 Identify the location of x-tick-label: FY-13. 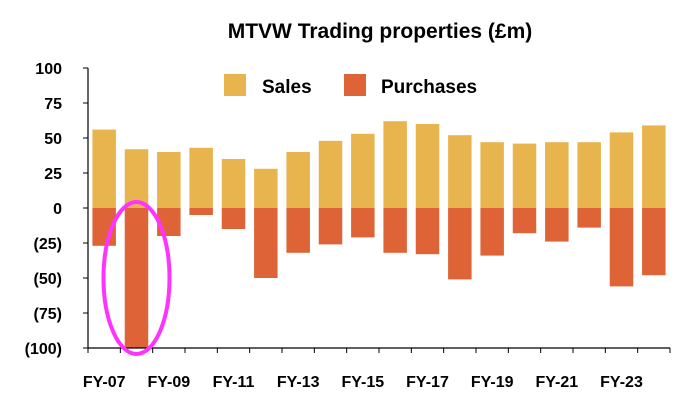
(298, 382).